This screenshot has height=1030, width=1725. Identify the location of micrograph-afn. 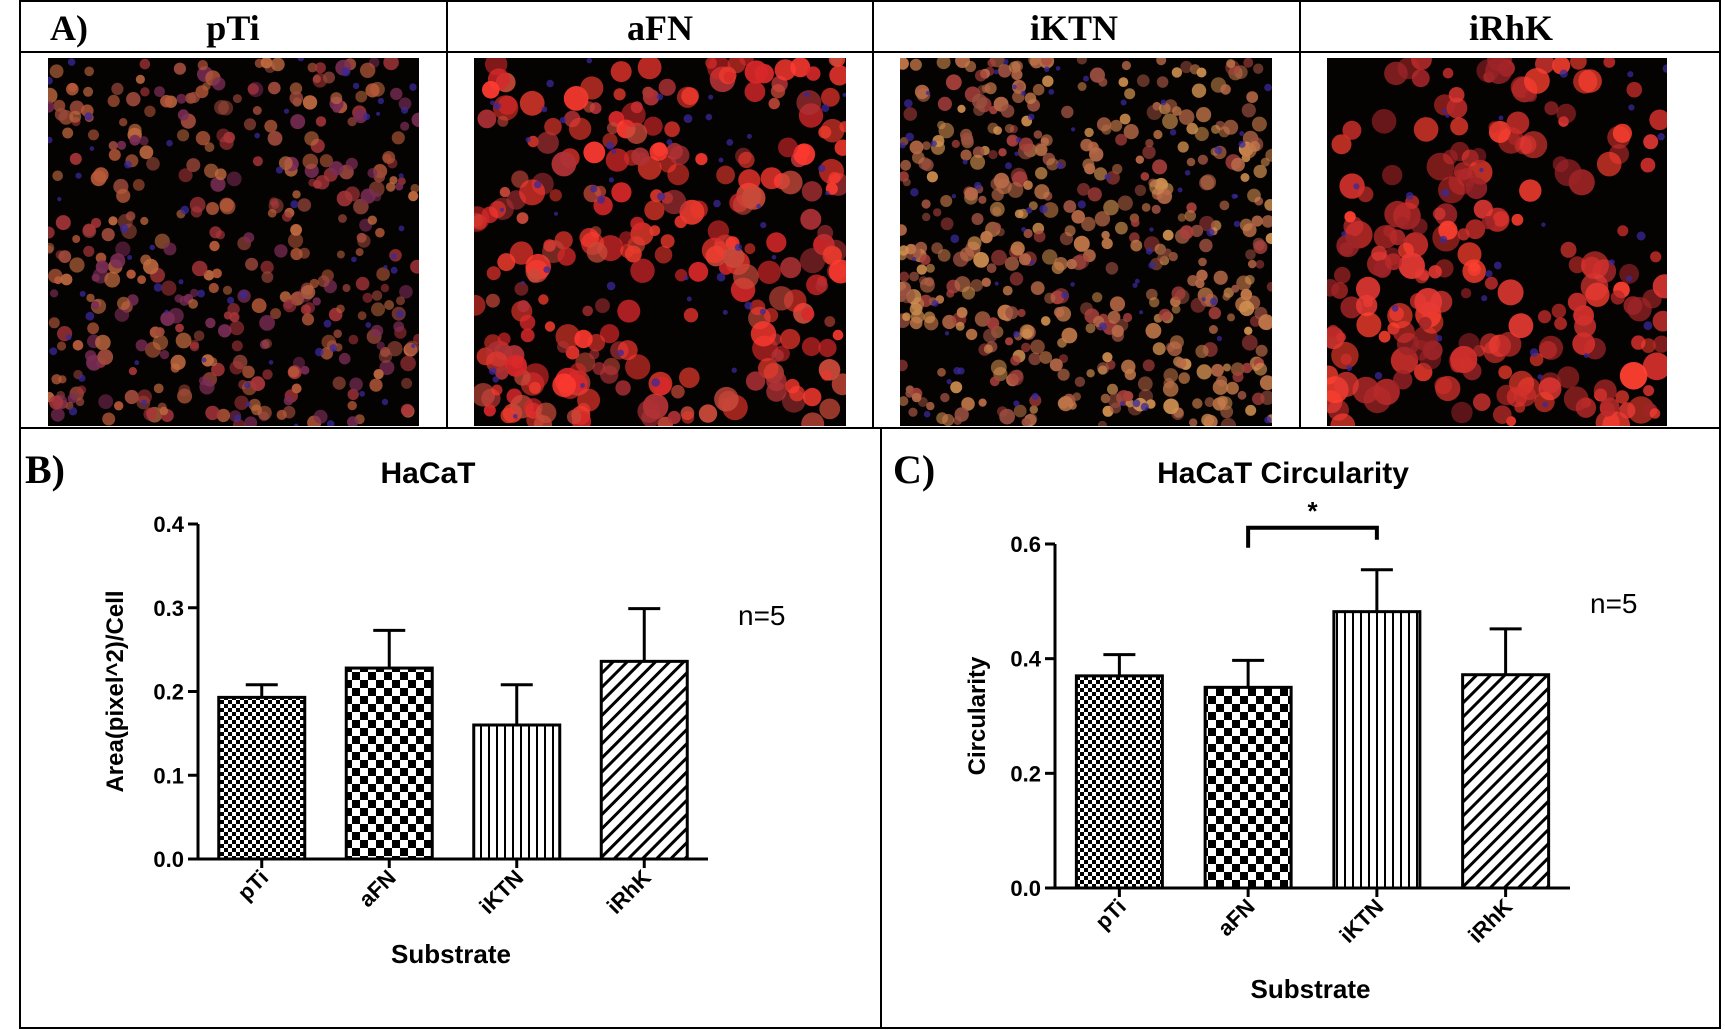
(660, 242).